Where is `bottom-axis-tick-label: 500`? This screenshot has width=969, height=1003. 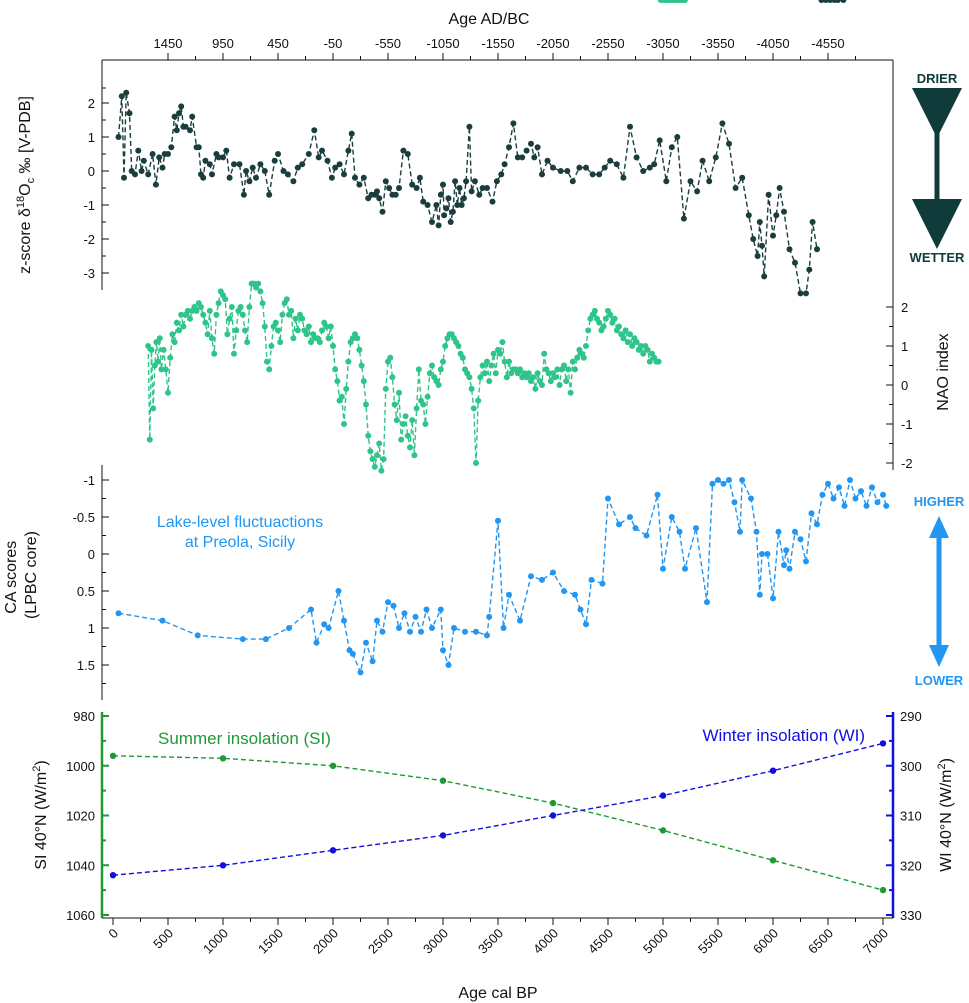 bottom-axis-tick-label: 500 is located at coordinates (163, 939).